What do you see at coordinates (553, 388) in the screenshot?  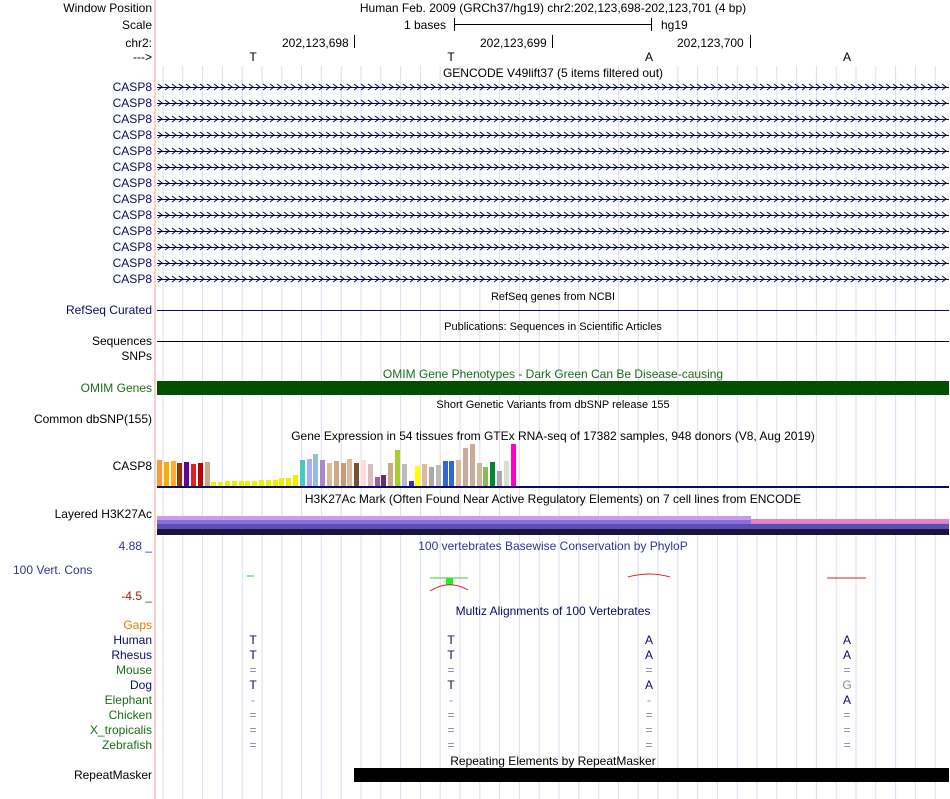 I see `omim-gene-bar` at bounding box center [553, 388].